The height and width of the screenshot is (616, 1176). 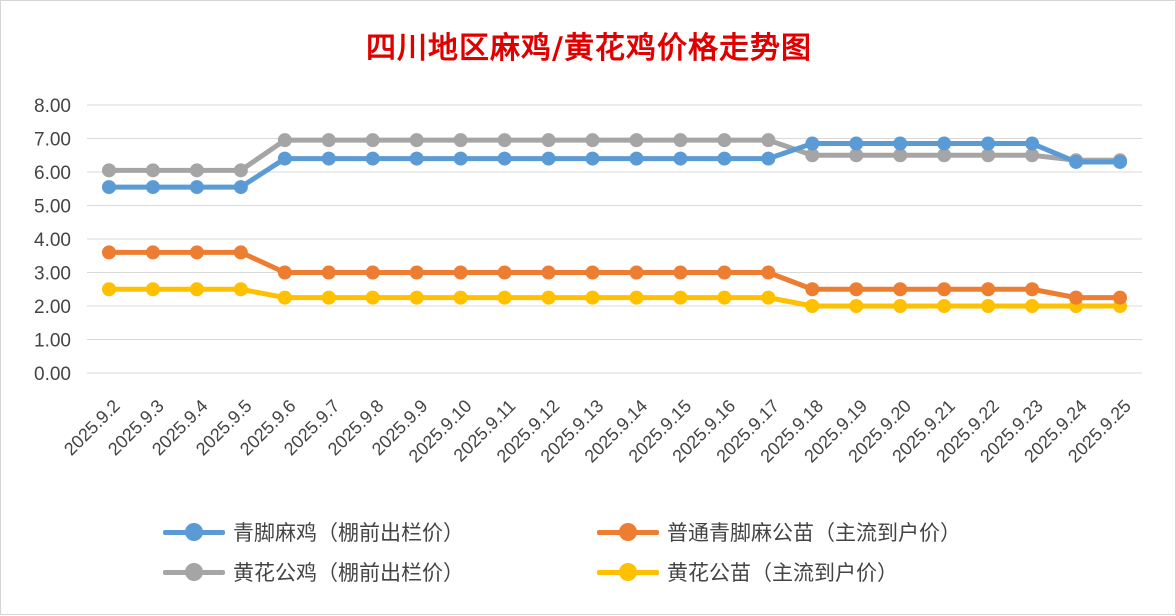 I want to click on legend-item-3: 黄花公鸡（棚前出栏价）, so click(x=313, y=572).